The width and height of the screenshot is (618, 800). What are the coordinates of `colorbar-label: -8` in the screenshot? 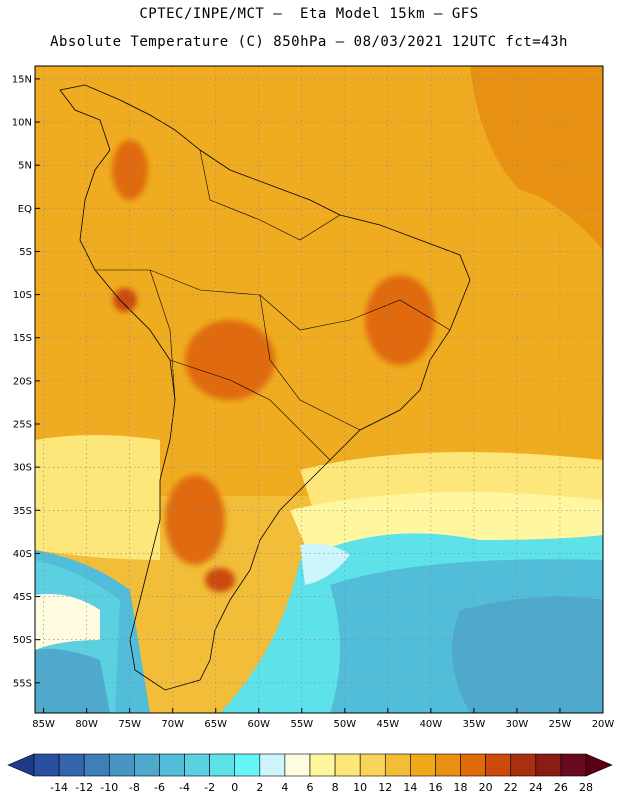 It's located at (134, 787).